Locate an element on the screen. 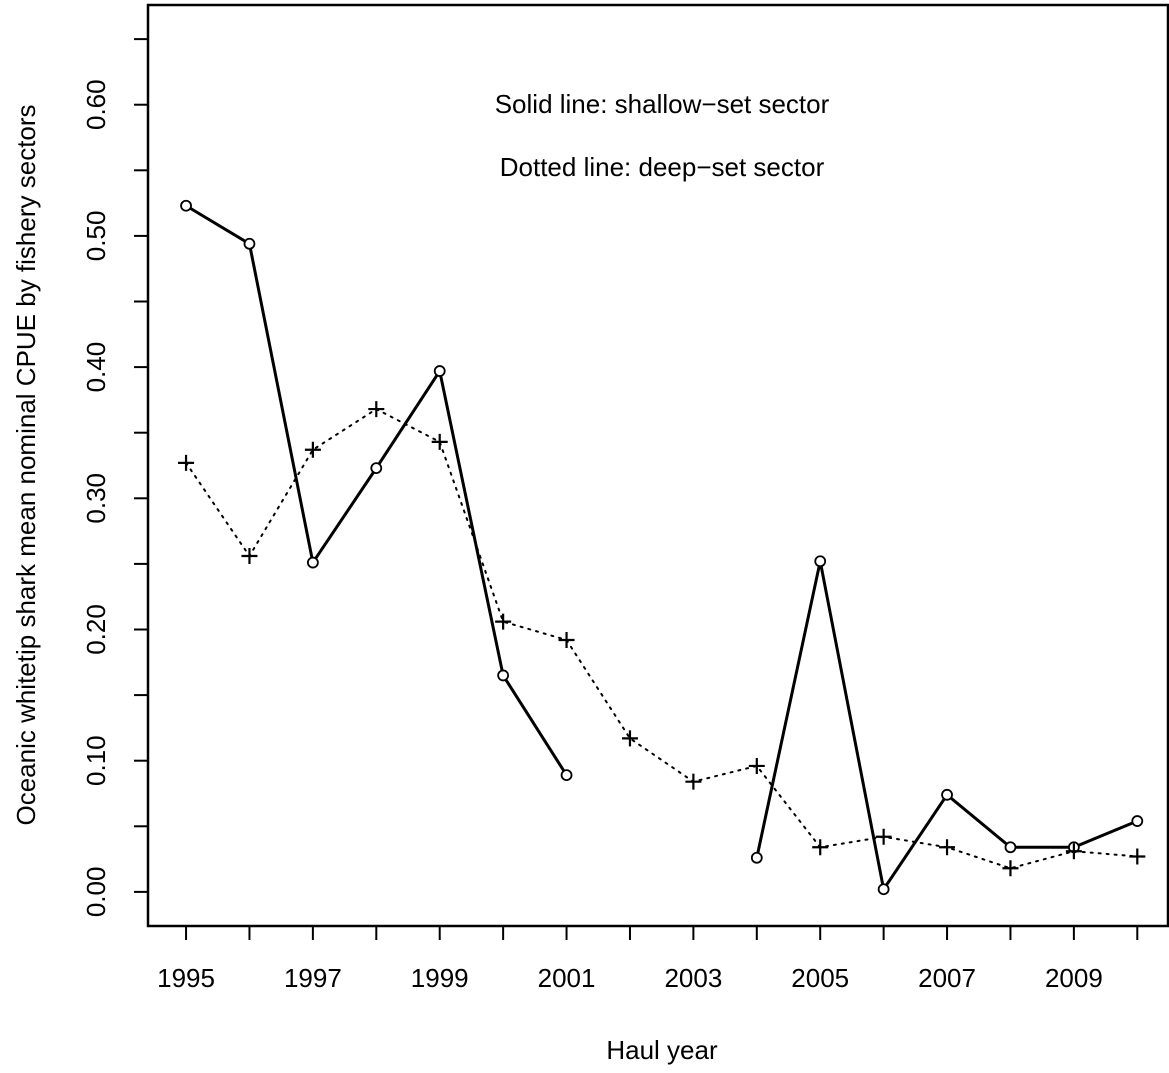 The image size is (1169, 1073). x-tick-label: 1995 is located at coordinates (186, 978).